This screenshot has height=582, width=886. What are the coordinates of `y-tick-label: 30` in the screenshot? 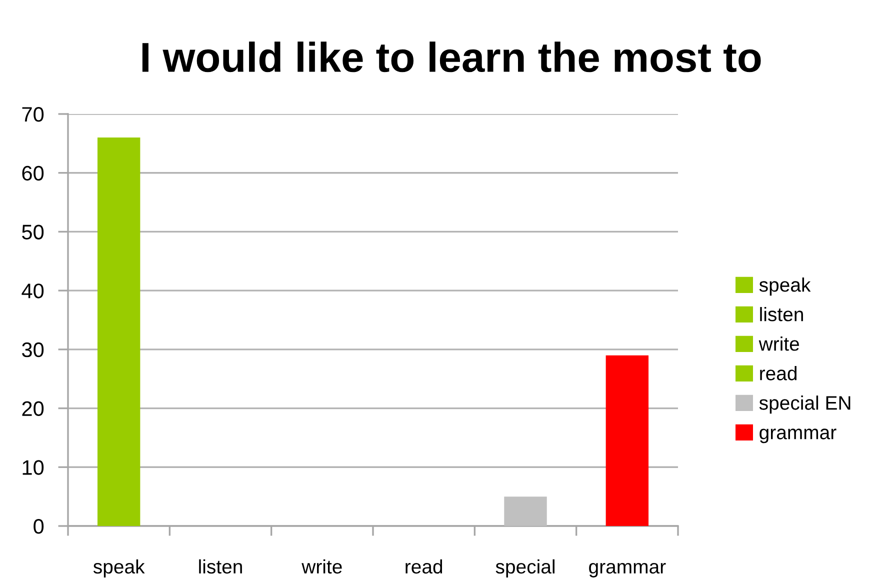 It's located at (33, 350).